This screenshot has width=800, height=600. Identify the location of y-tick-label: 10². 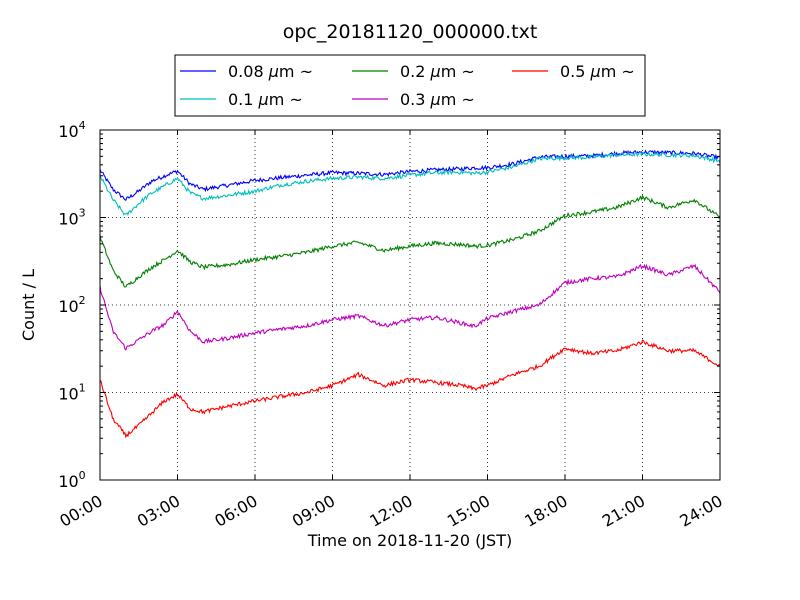
(71, 305).